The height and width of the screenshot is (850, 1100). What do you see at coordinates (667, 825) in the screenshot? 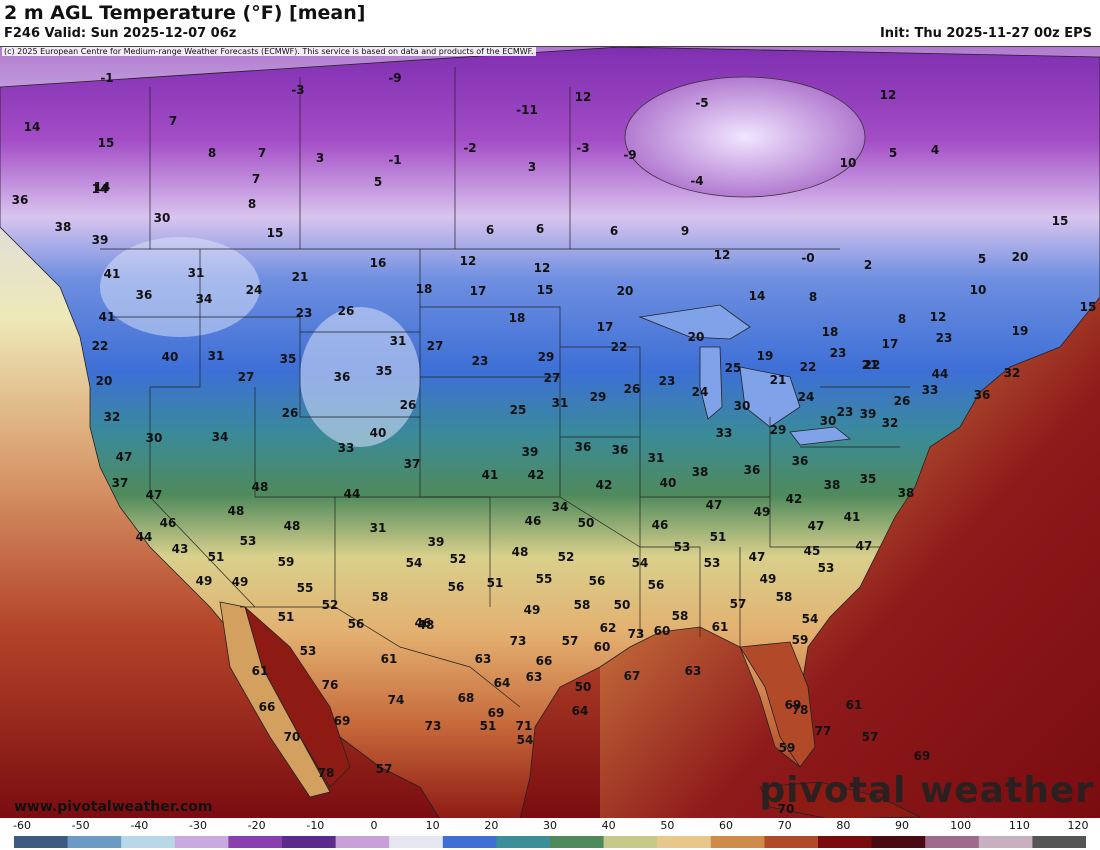
I see `legend-tick-label: 50` at bounding box center [667, 825].